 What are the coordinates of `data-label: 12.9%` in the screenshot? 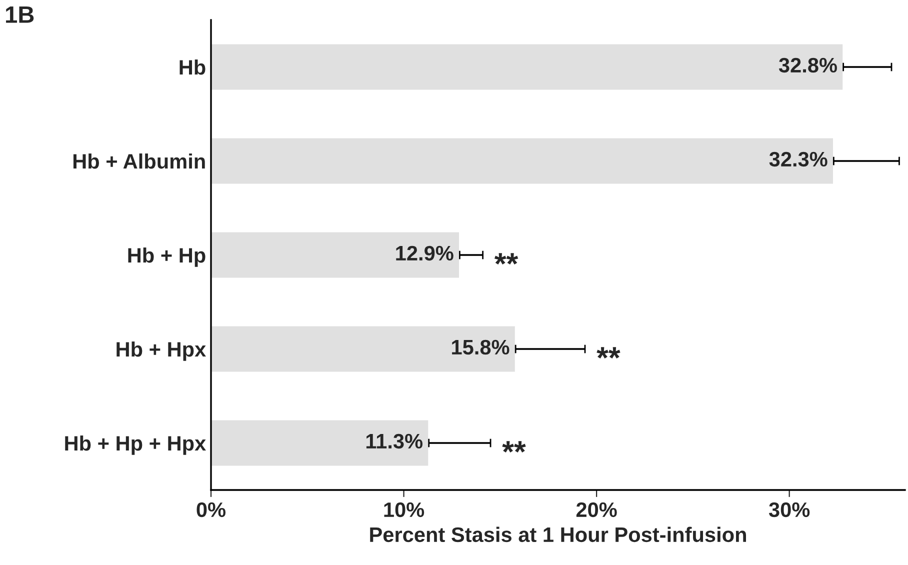 It's located at (425, 253).